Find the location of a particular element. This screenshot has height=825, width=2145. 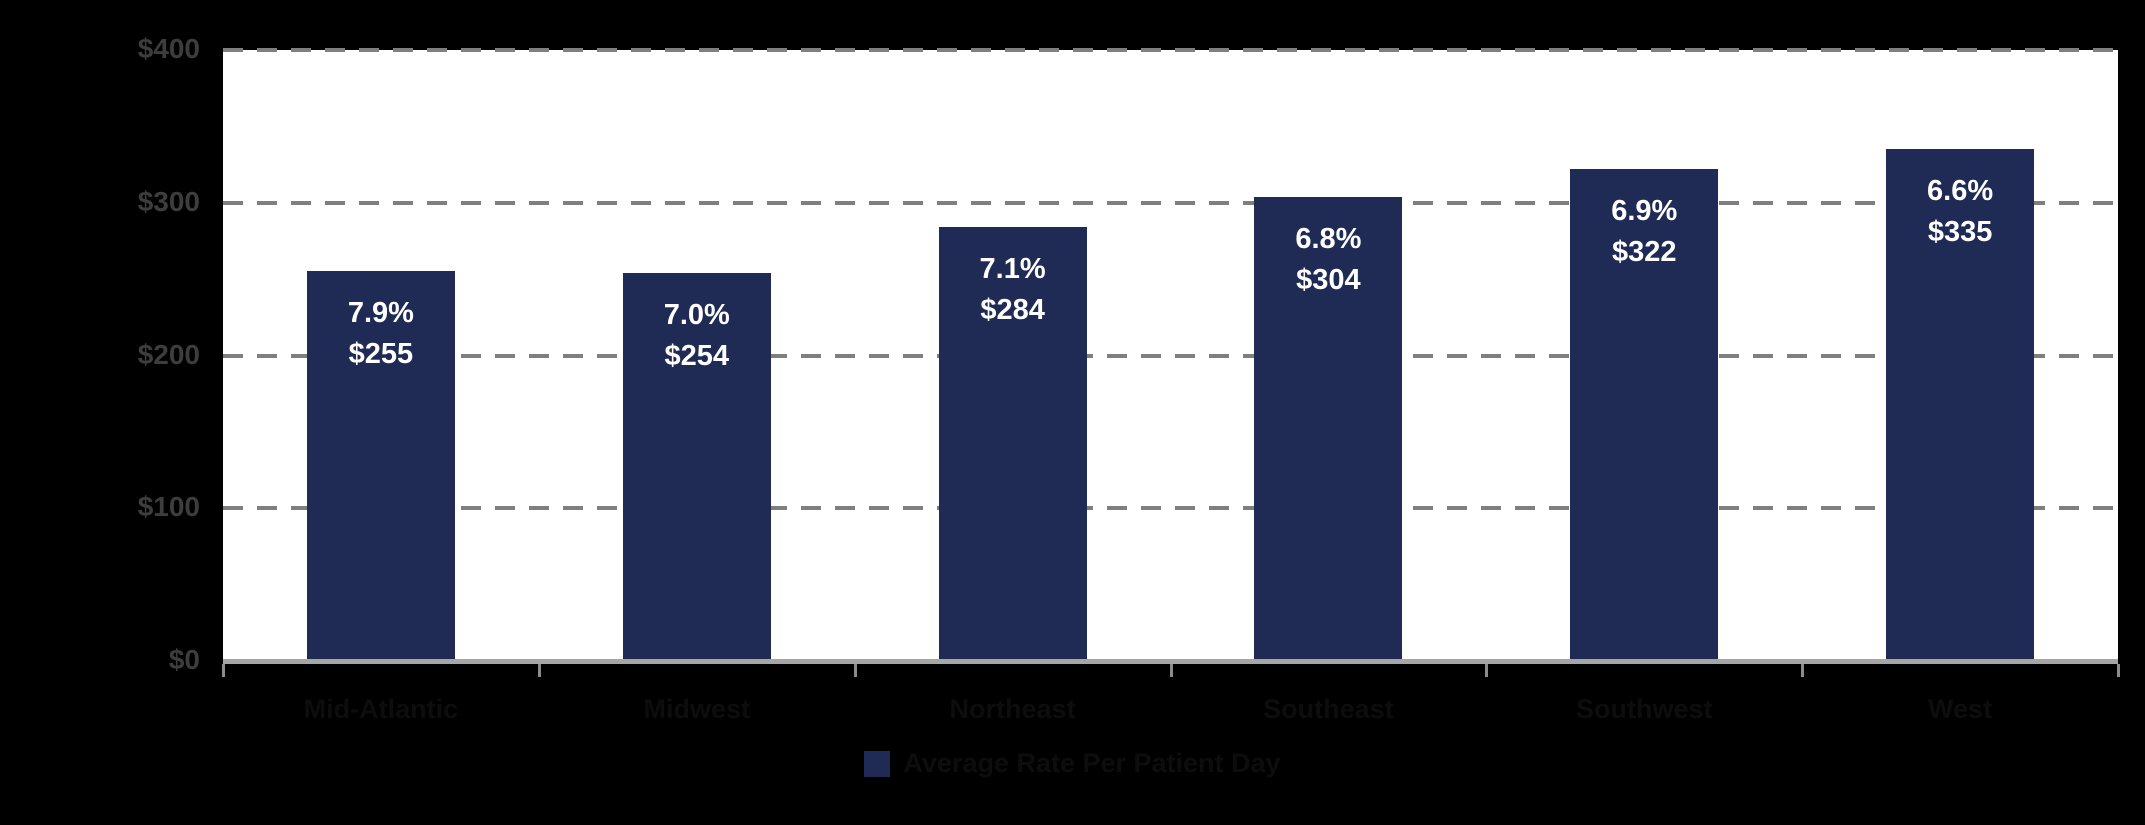

bar-label-percent: 7.9% is located at coordinates (380, 313).